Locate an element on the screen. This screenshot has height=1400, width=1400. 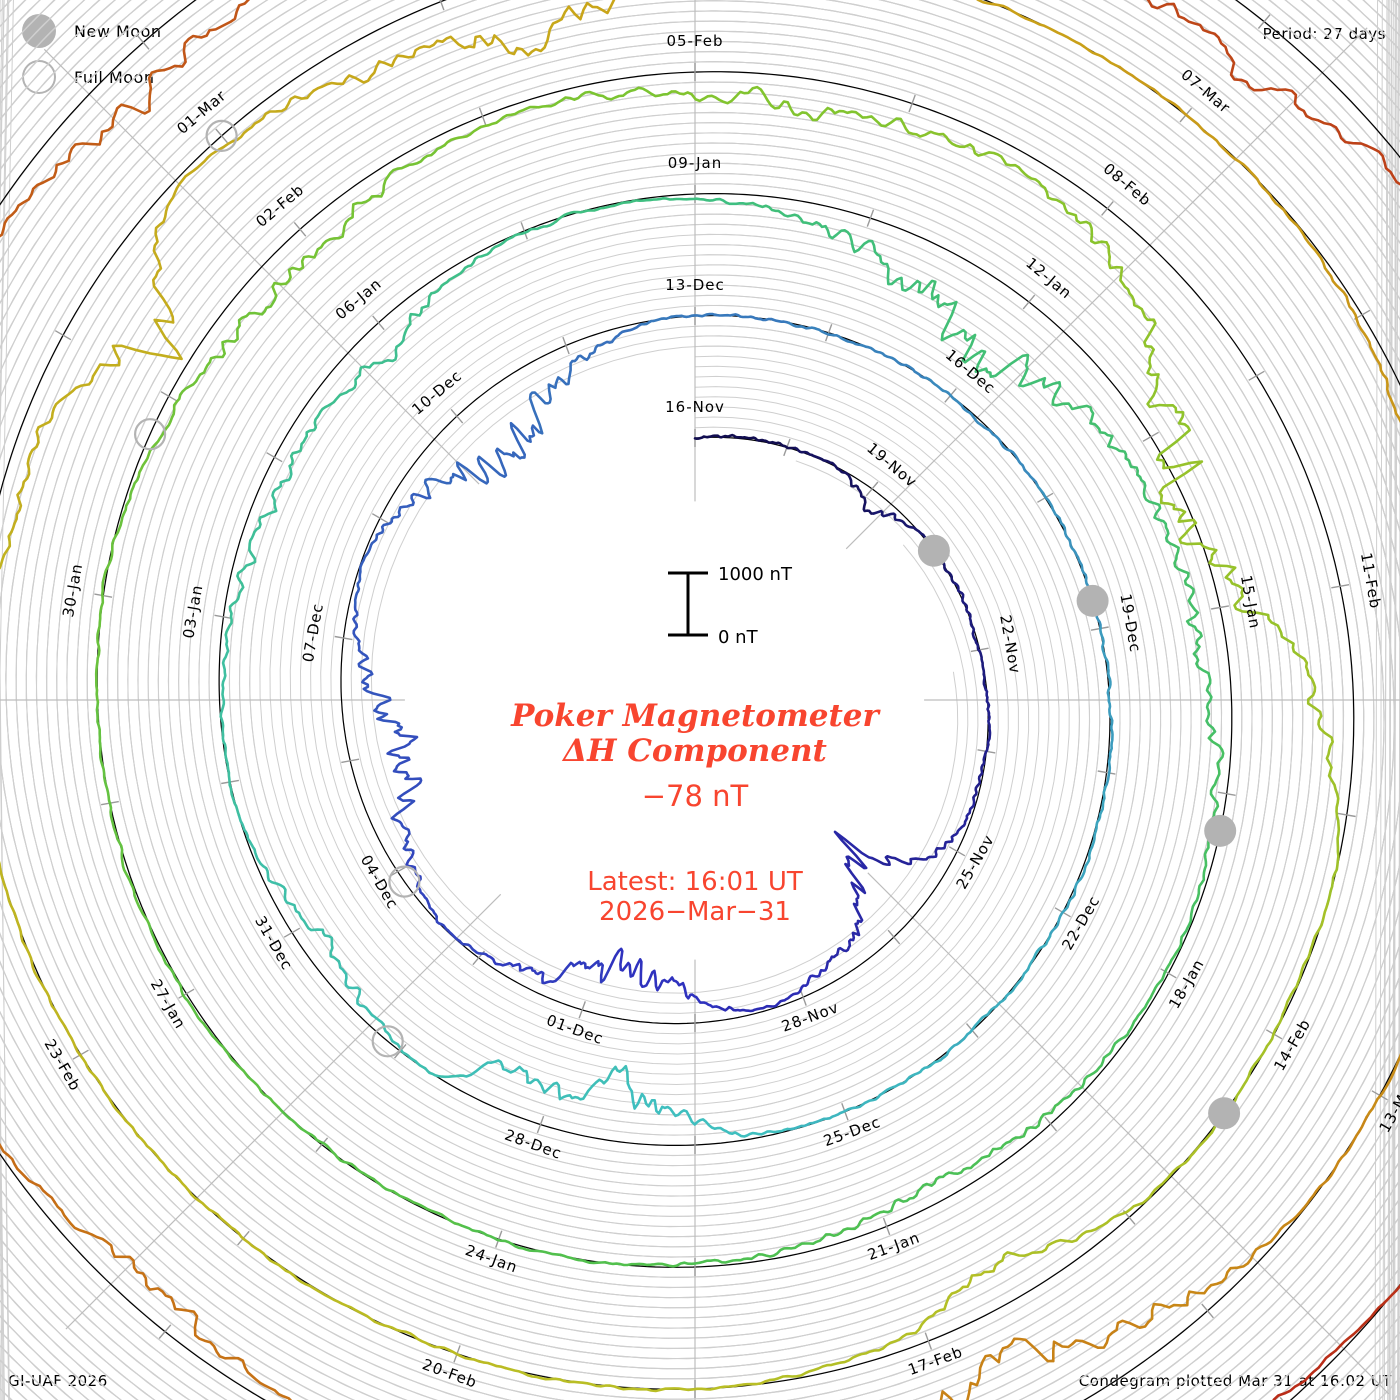
date-label: 08-Feb is located at coordinates (1127, 185).